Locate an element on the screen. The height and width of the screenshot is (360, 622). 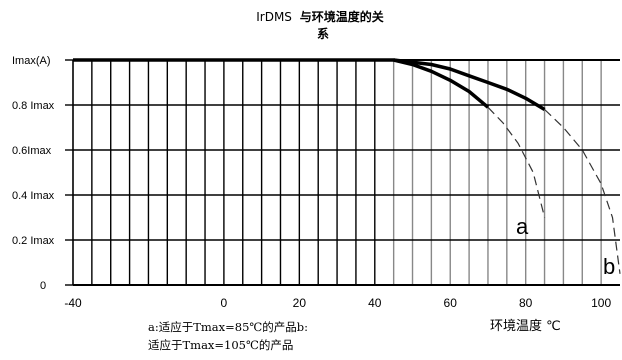
chart-title-main: 与环境温度的关 is located at coordinates (342, 16).